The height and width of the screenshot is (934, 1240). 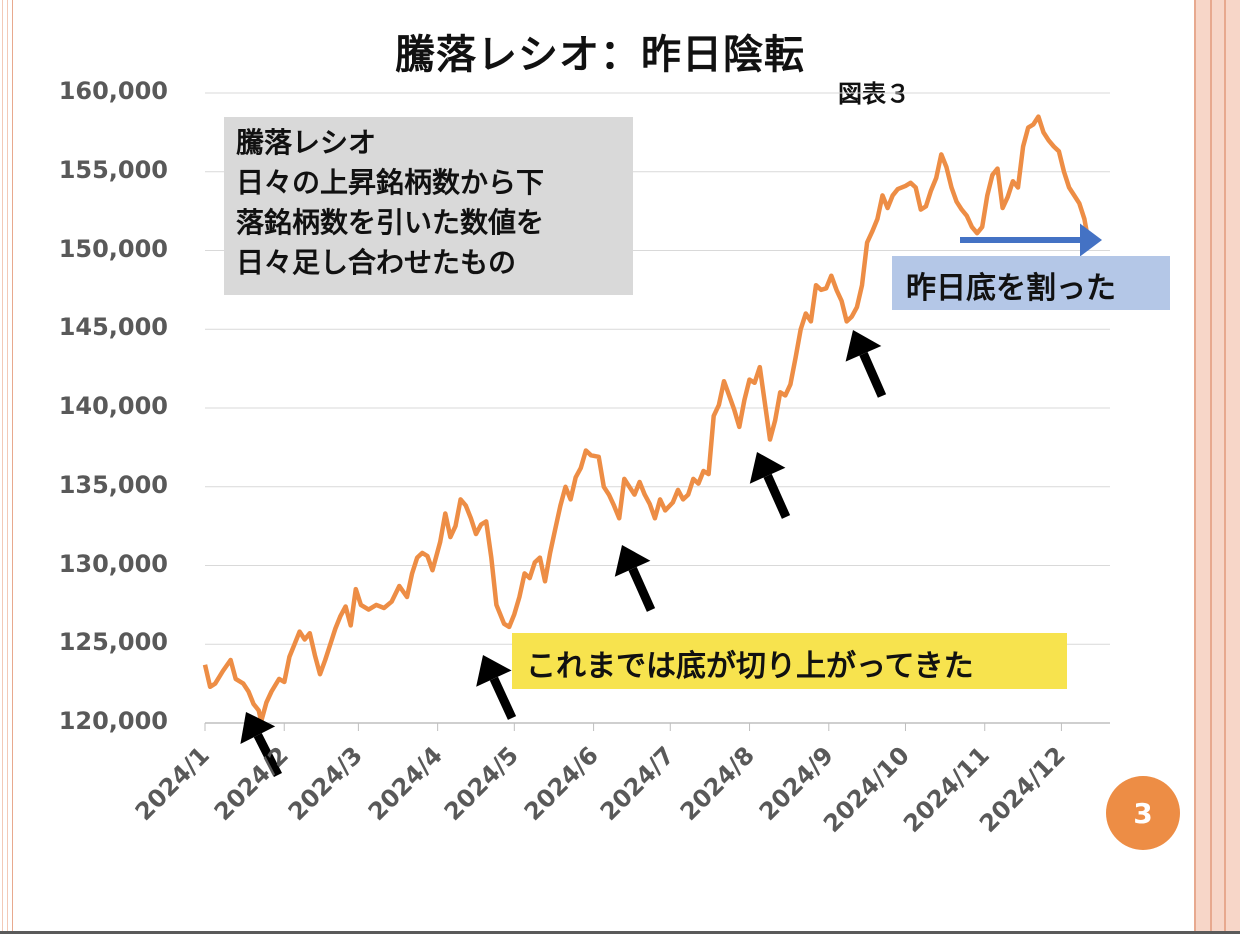 I want to click on definition-line: 日々の上昇銘柄数から下, so click(x=390, y=182).